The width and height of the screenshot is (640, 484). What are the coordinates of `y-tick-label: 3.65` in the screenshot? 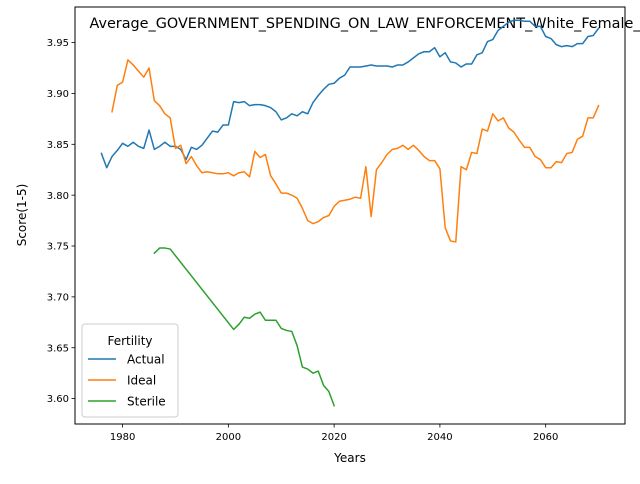 It's located at (58, 348).